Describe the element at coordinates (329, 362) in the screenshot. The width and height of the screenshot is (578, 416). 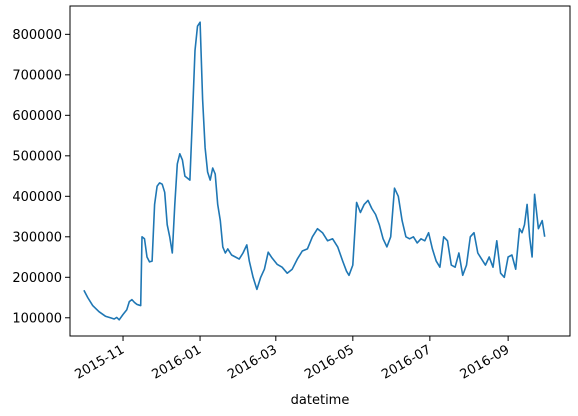
I see `x-tick-label: 2016-05` at that location.